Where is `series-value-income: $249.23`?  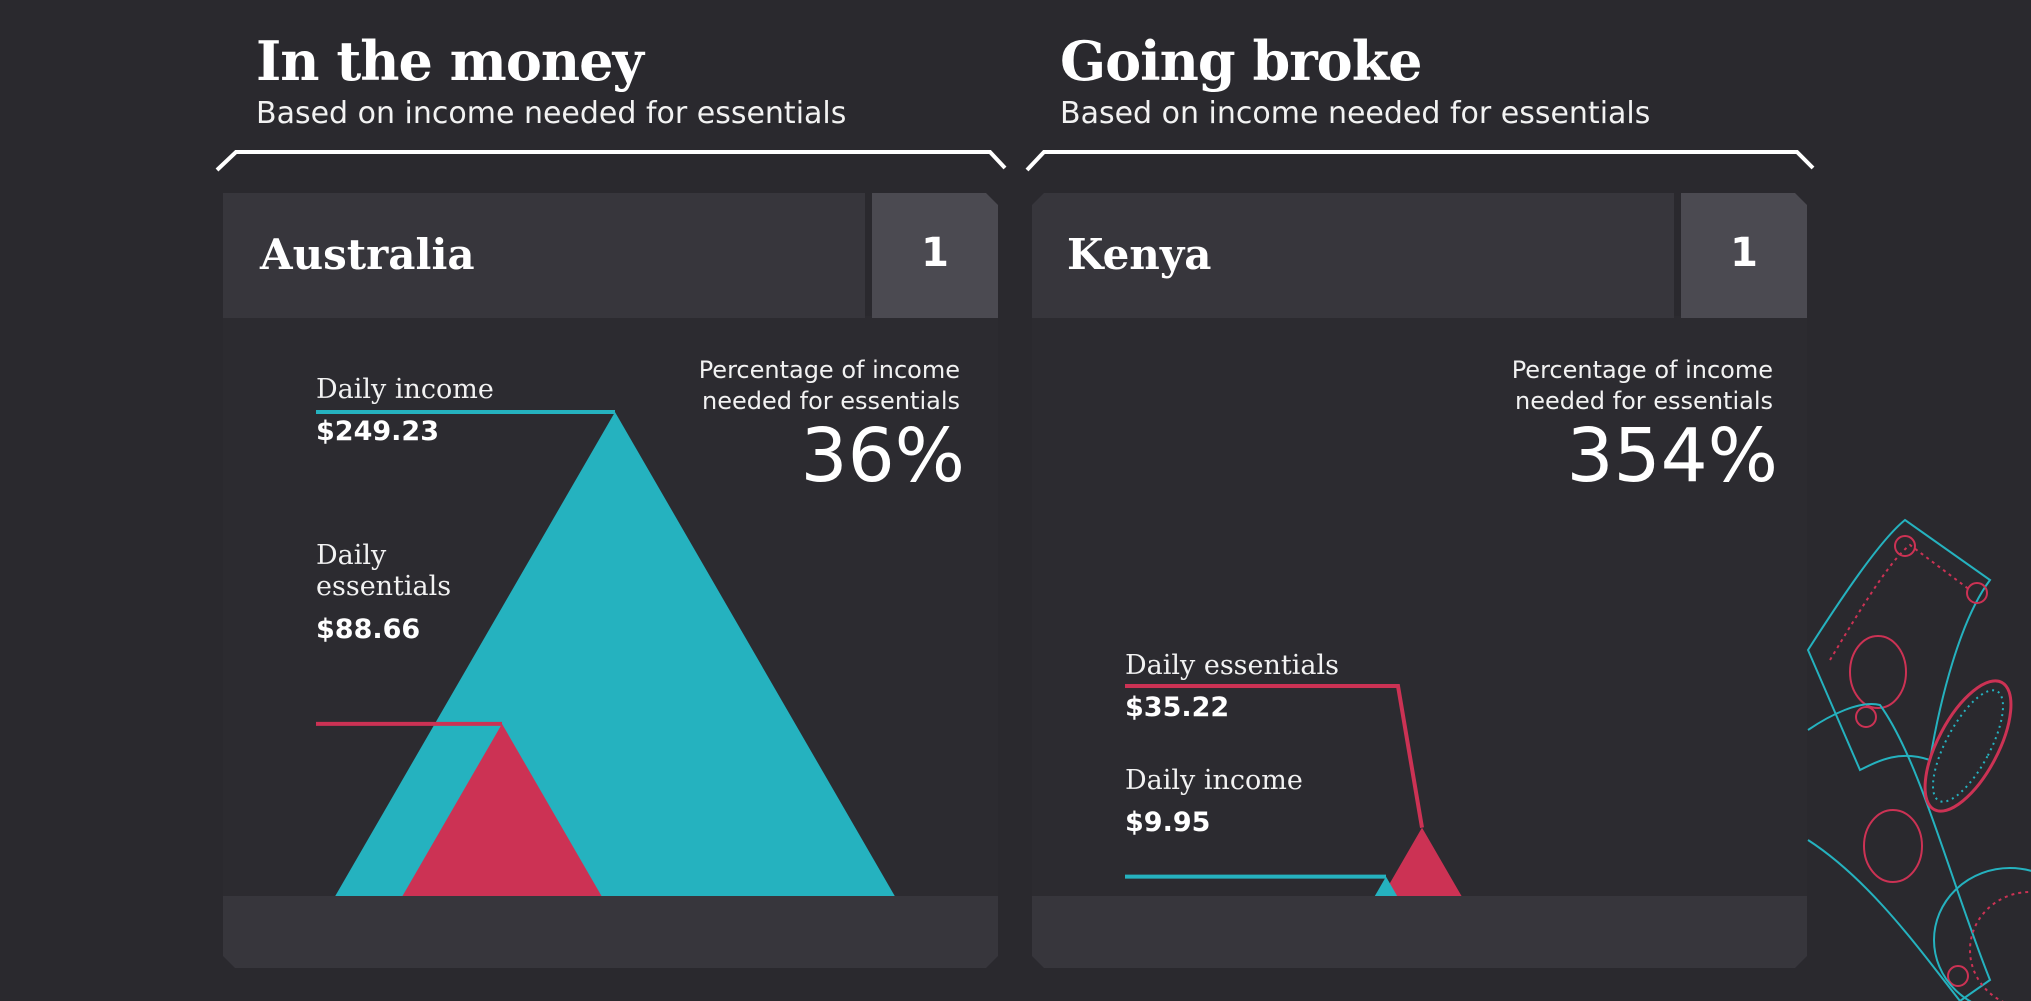
series-value-income: $249.23 is located at coordinates (377, 431).